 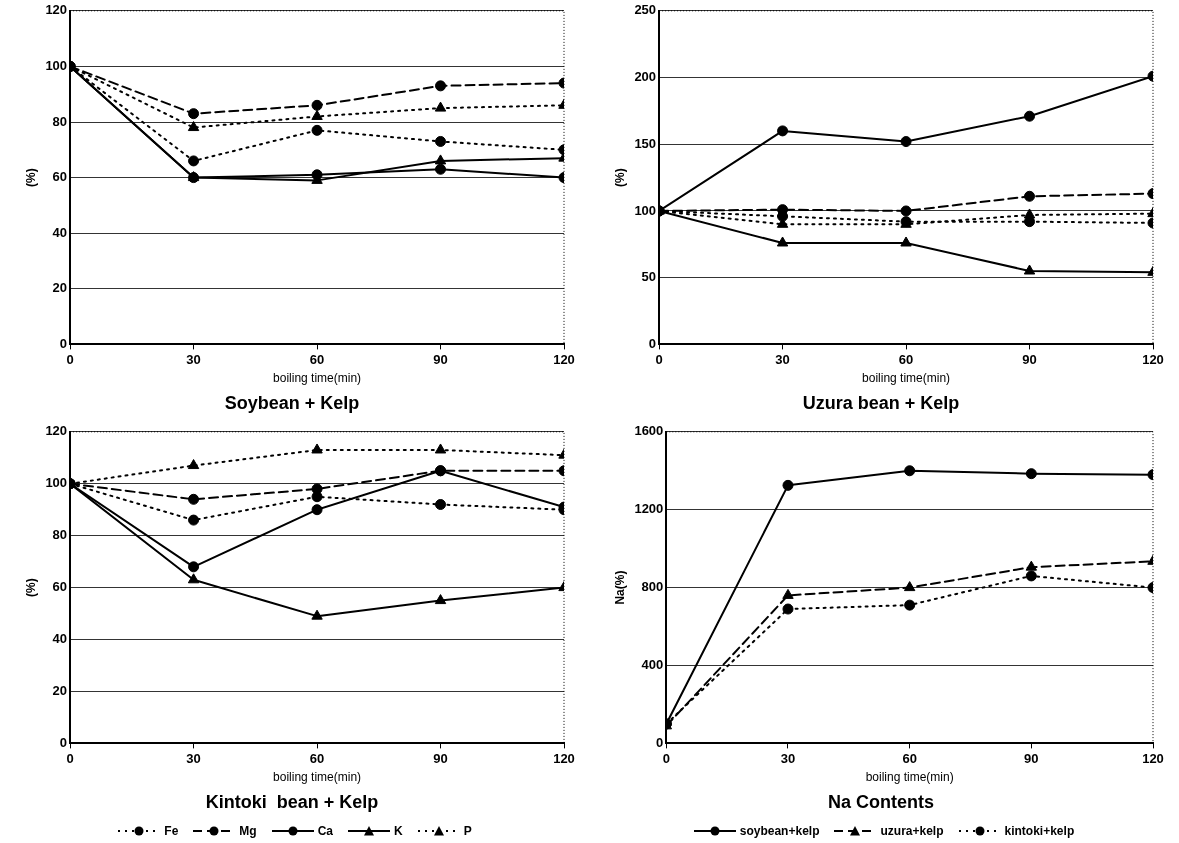 I want to click on legend-label: Ca, so click(x=325, y=831).